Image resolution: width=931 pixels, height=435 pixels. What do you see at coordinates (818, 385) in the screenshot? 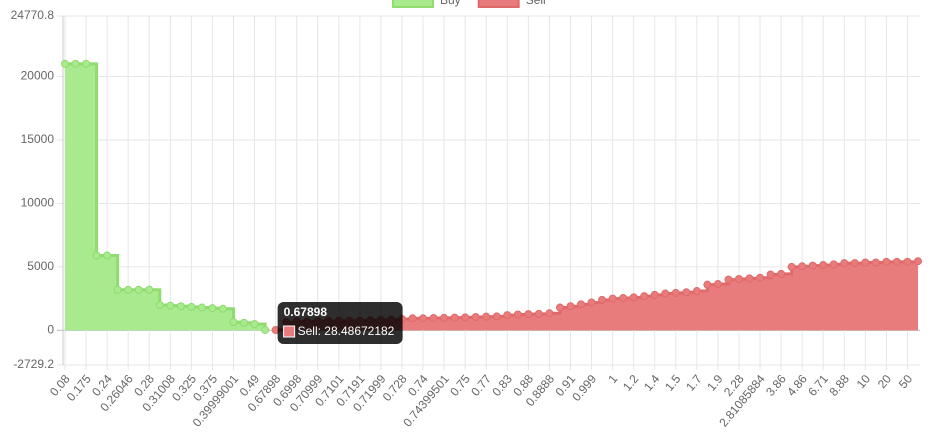
I see `x-tick-label: 6.71` at bounding box center [818, 385].